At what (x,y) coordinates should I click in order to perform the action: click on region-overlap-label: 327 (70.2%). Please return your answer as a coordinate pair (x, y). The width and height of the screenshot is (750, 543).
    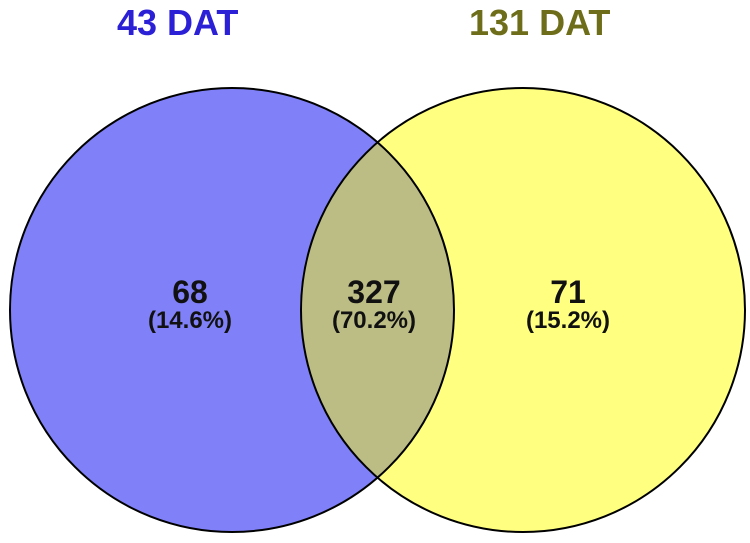
    Looking at the image, I should click on (374, 304).